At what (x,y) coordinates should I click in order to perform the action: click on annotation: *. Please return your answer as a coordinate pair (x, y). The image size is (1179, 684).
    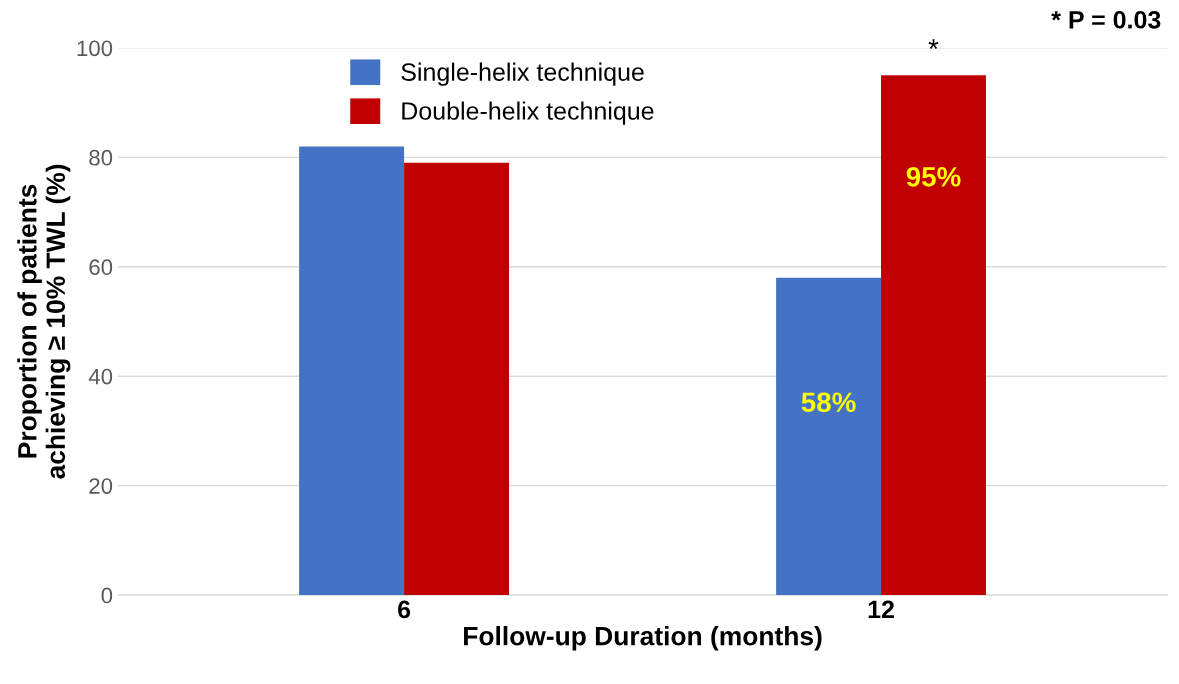
    Looking at the image, I should click on (933, 44).